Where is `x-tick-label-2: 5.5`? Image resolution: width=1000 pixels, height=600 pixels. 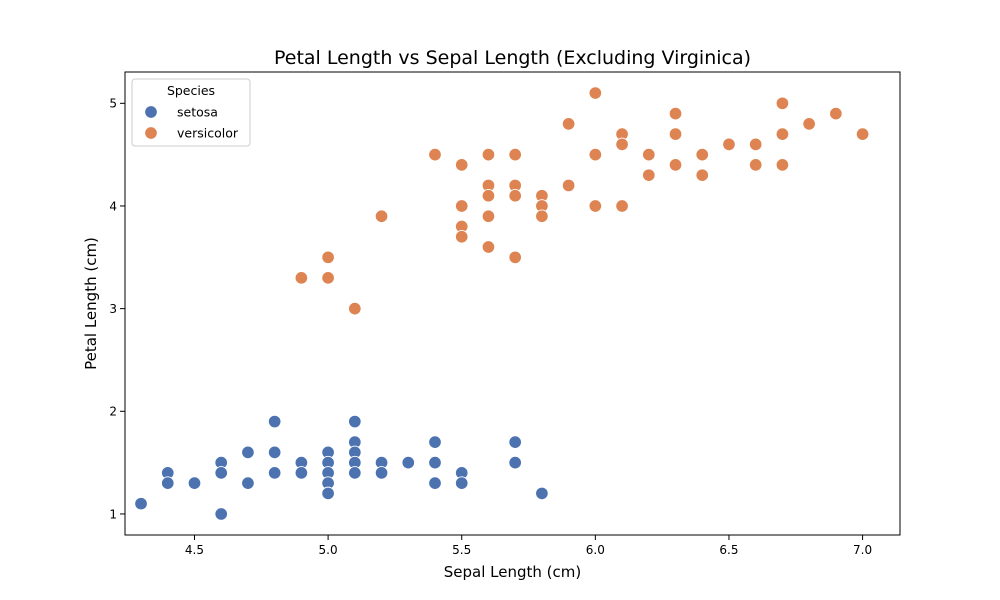 x-tick-label-2: 5.5 is located at coordinates (461, 550).